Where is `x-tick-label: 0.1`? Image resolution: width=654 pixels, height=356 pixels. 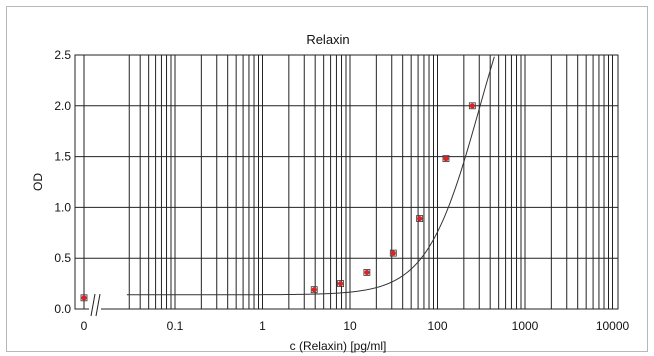 x-tick-label: 0.1 is located at coordinates (175, 326).